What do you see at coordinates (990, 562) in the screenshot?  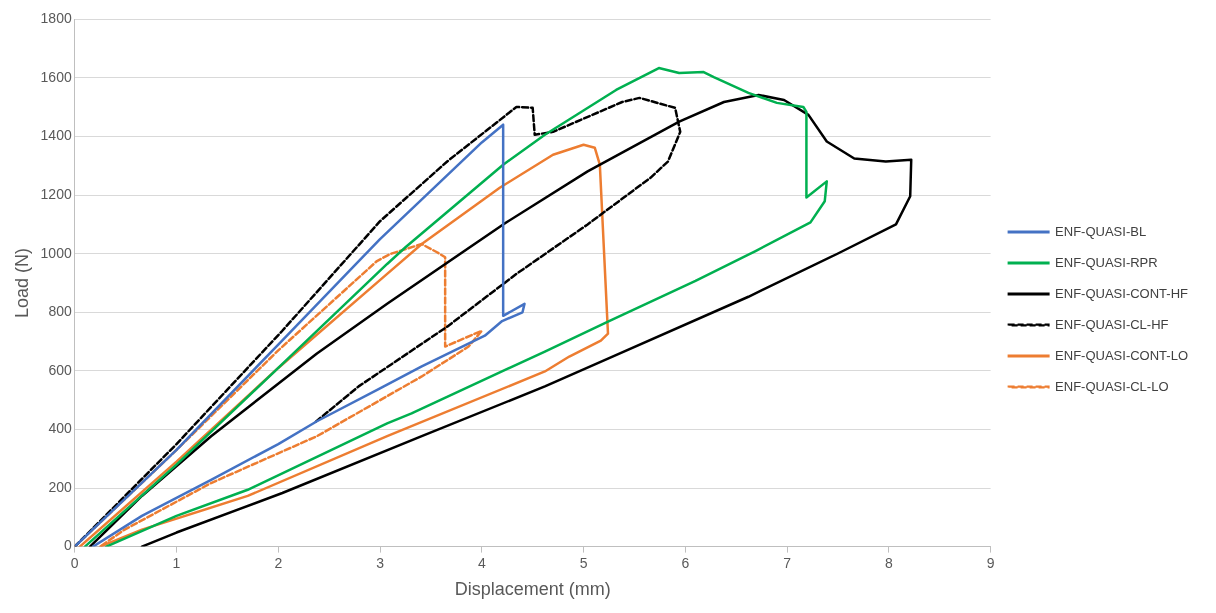 I see `x-tick-label: 9` at bounding box center [990, 562].